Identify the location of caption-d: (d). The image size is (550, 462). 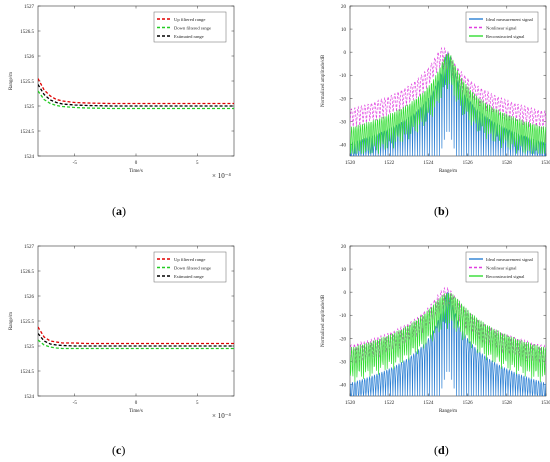
(441, 450).